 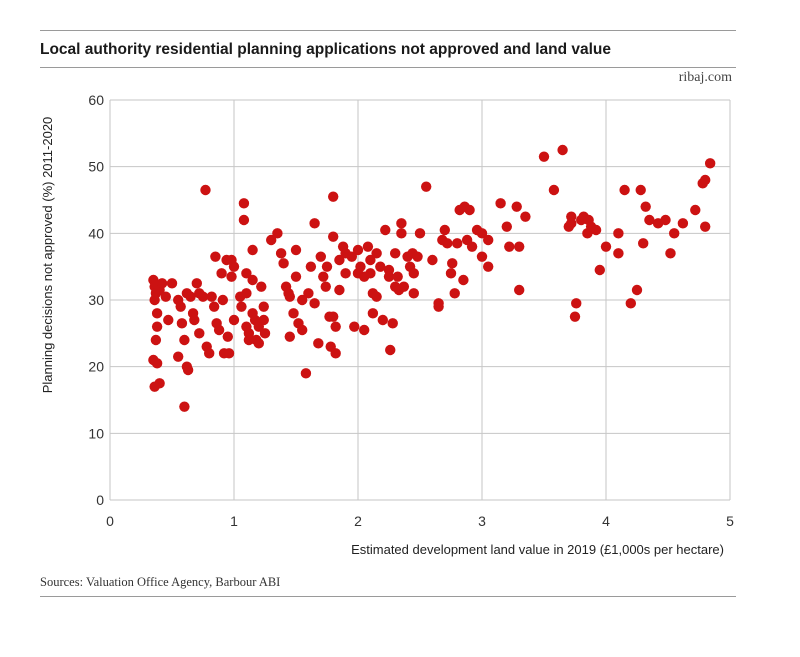 I want to click on y-tick-label: 10, so click(x=96, y=433).